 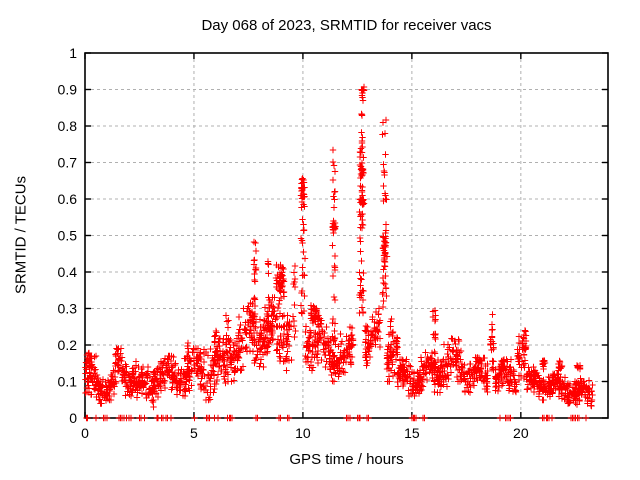 I want to click on y-tick-label: 0.6, so click(x=68, y=199).